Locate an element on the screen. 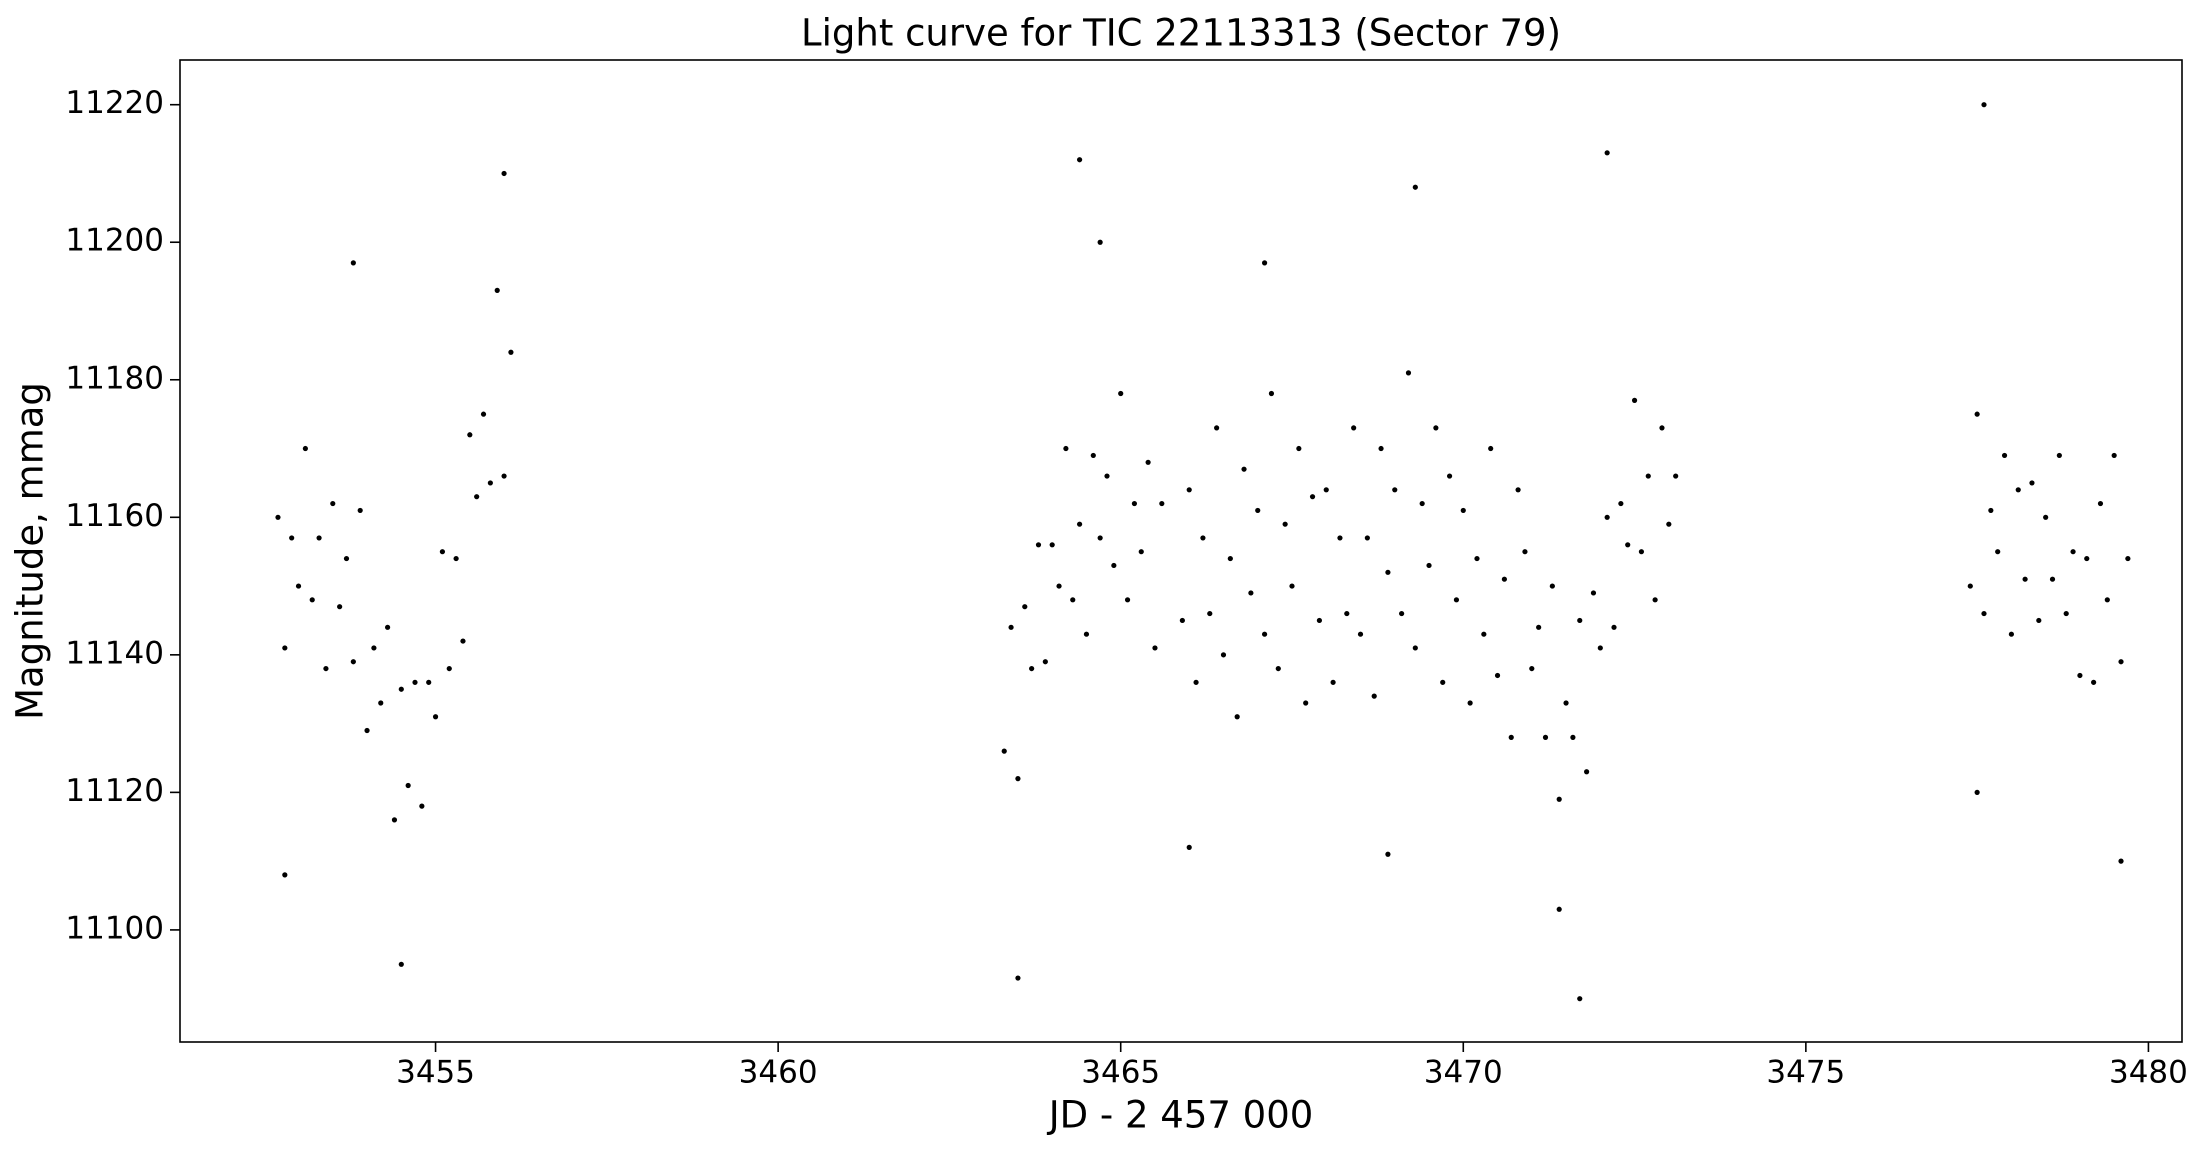 Image resolution: width=2199 pixels, height=1152 pixels. y-tick-label: 11160 is located at coordinates (114, 516).